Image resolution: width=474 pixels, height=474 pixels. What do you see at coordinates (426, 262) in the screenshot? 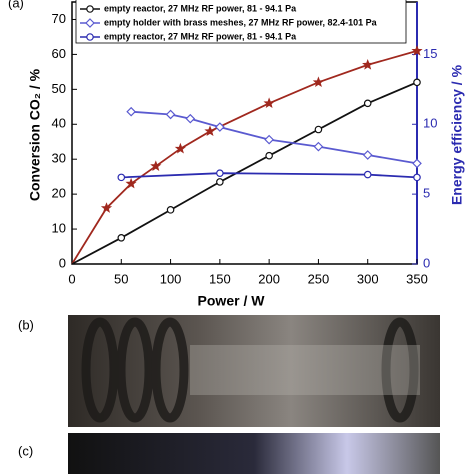
I see `y2-tick-label: 0` at bounding box center [426, 262].